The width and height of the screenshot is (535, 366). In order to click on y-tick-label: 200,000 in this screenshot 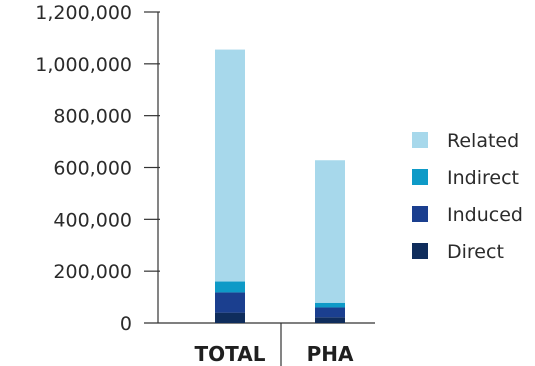, I will do `click(92, 272)`.